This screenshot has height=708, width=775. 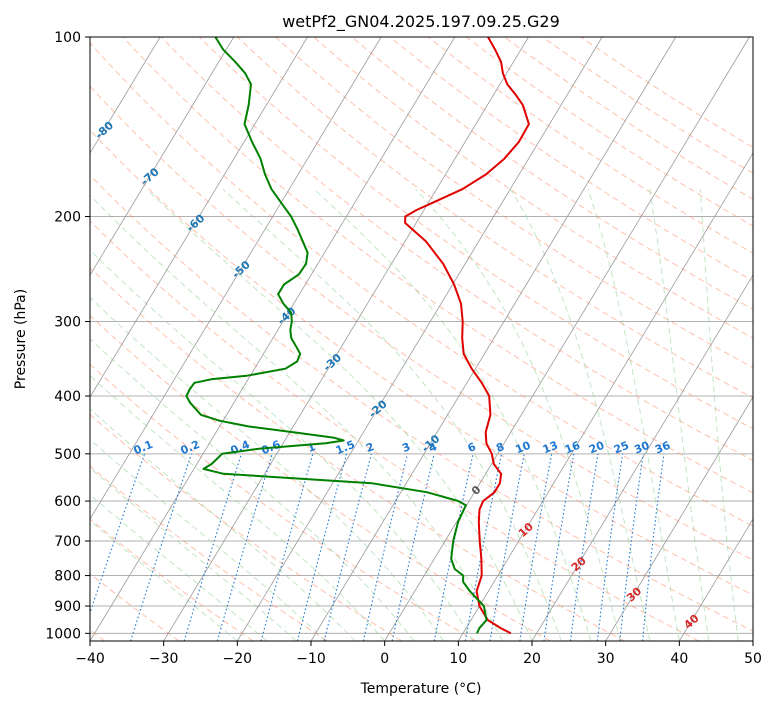 I want to click on mixing-ratio-label: 30, so click(x=641, y=448).